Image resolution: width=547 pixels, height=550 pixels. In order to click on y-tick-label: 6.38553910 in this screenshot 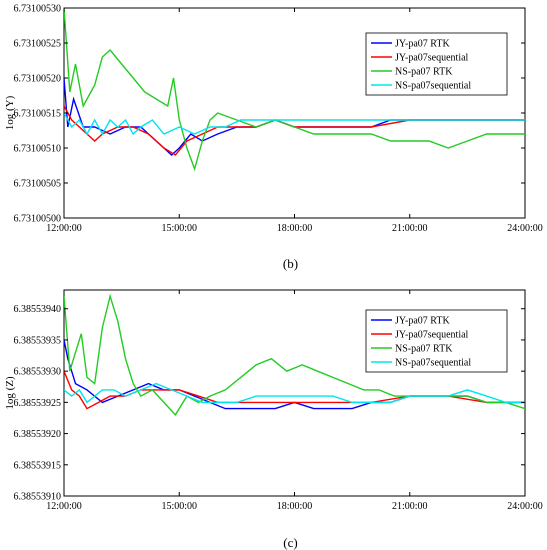, I will do `click(38, 497)`.